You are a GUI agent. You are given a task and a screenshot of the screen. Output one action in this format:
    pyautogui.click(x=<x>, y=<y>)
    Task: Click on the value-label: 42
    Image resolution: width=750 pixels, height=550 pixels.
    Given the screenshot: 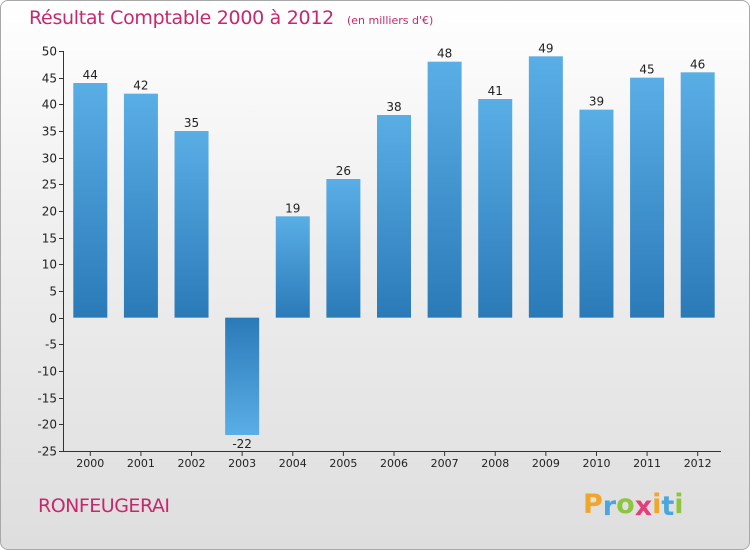 What is the action you would take?
    pyautogui.click(x=140, y=86)
    